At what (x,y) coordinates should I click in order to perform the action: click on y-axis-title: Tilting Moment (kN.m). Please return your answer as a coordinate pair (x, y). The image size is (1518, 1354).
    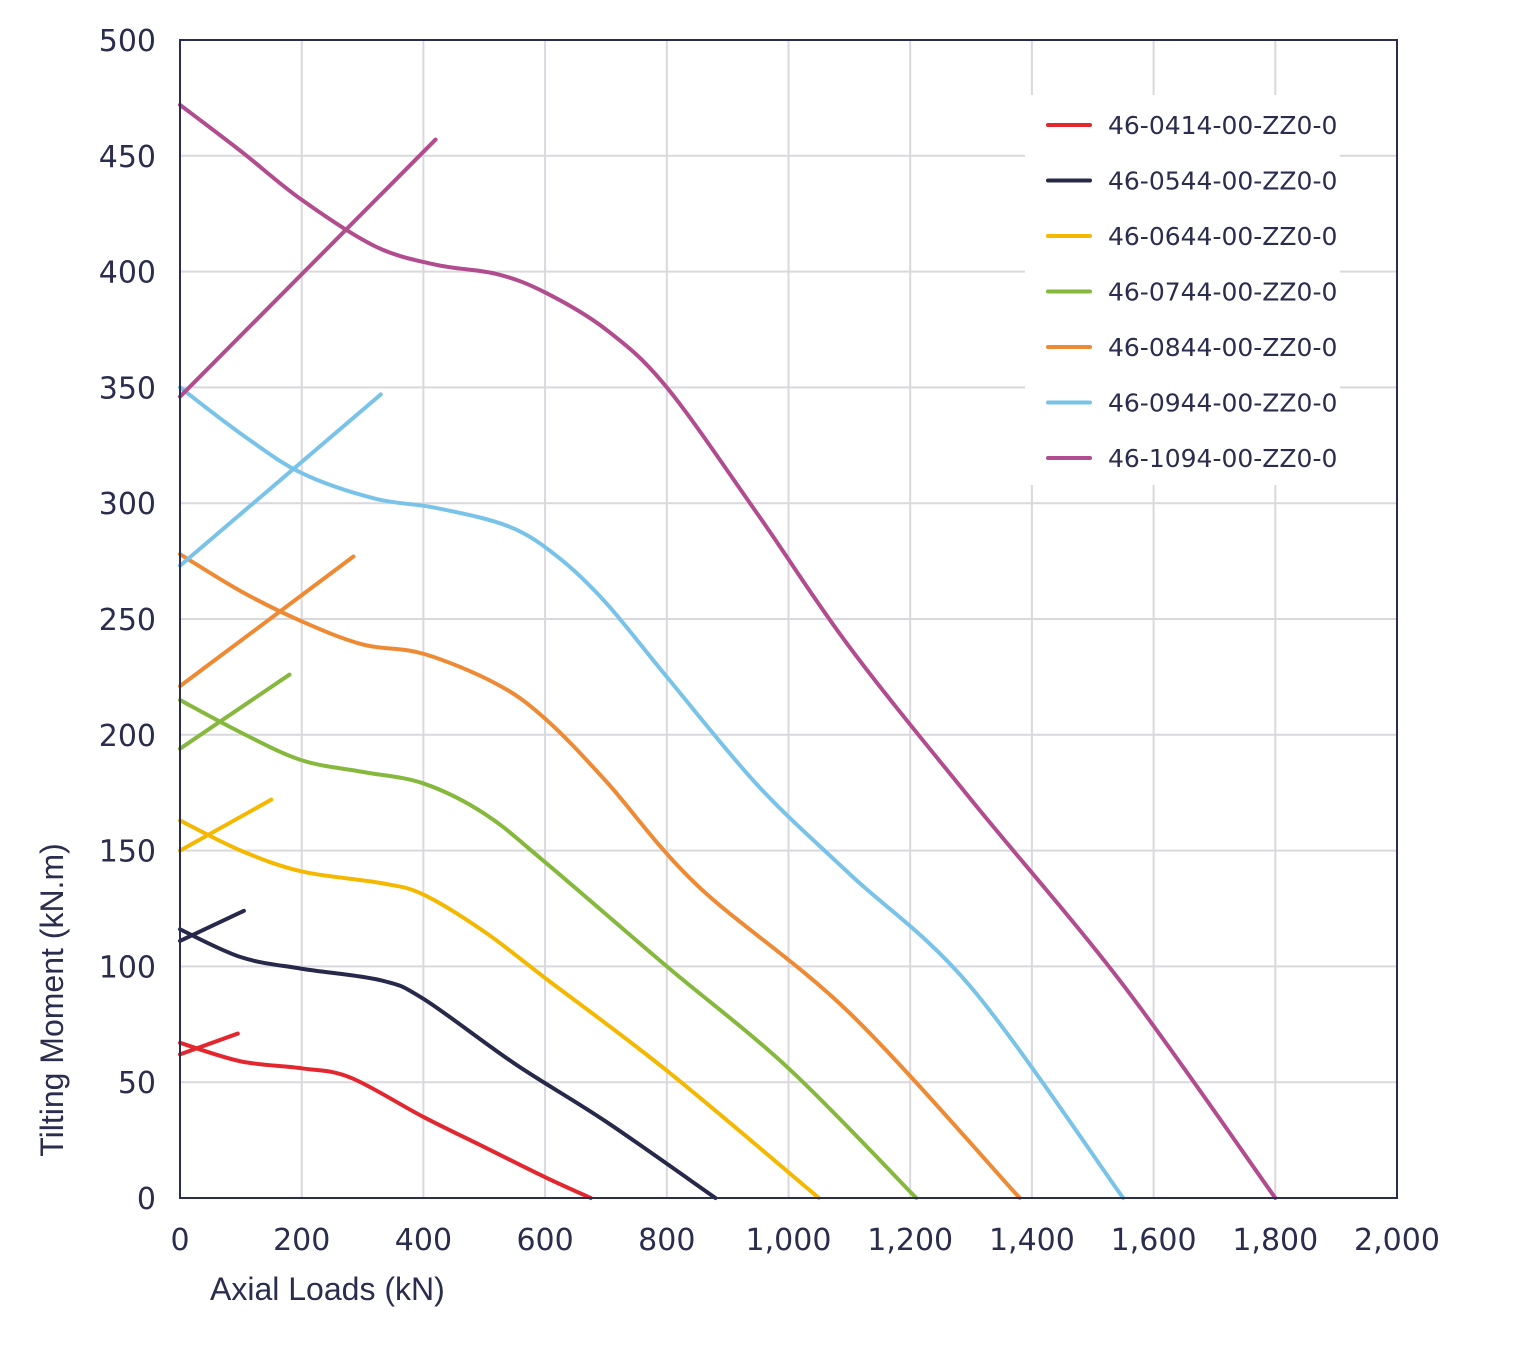
    Looking at the image, I should click on (52, 1000).